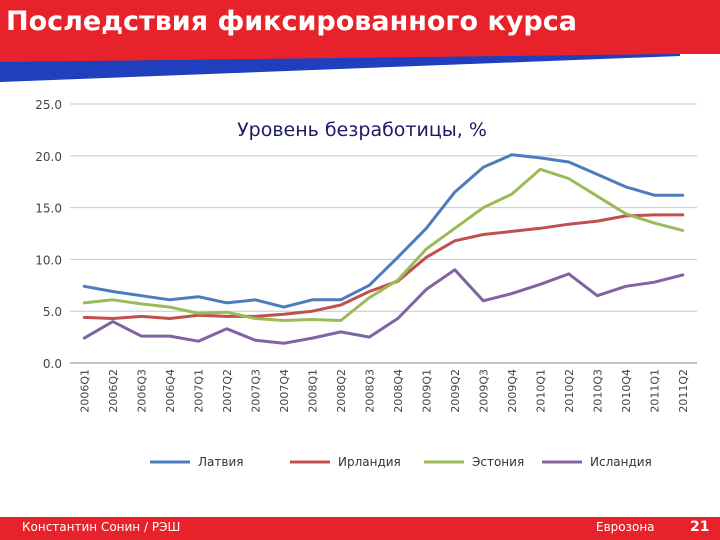 Image resolution: width=720 pixels, height=540 pixels. I want to click on chart-title: Уровень безработицы, %, so click(362, 130).